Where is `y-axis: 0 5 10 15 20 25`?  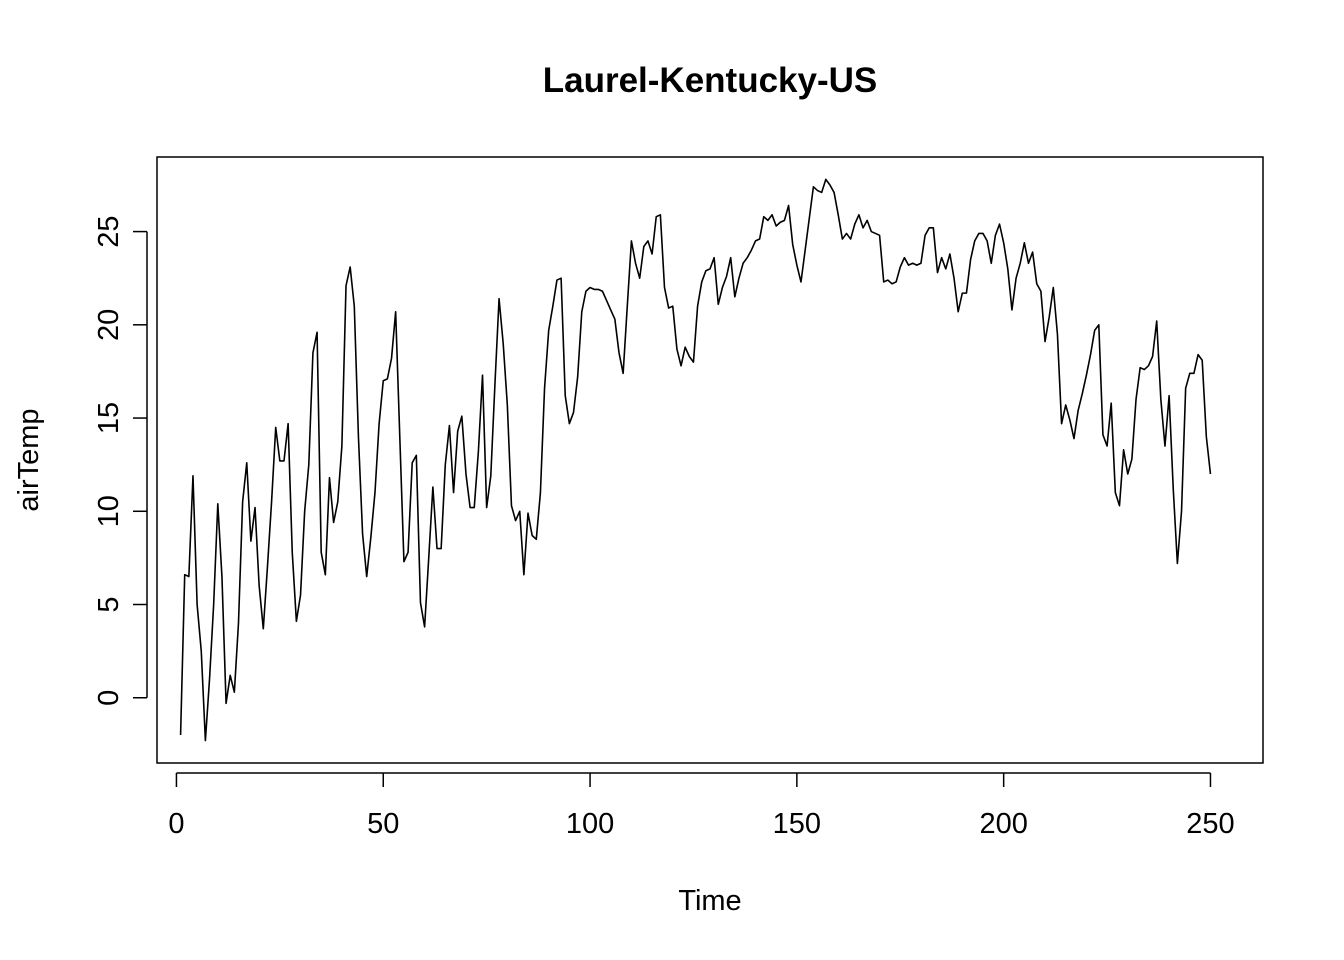
y-axis: 0 5 10 15 20 25 is located at coordinates (120, 460).